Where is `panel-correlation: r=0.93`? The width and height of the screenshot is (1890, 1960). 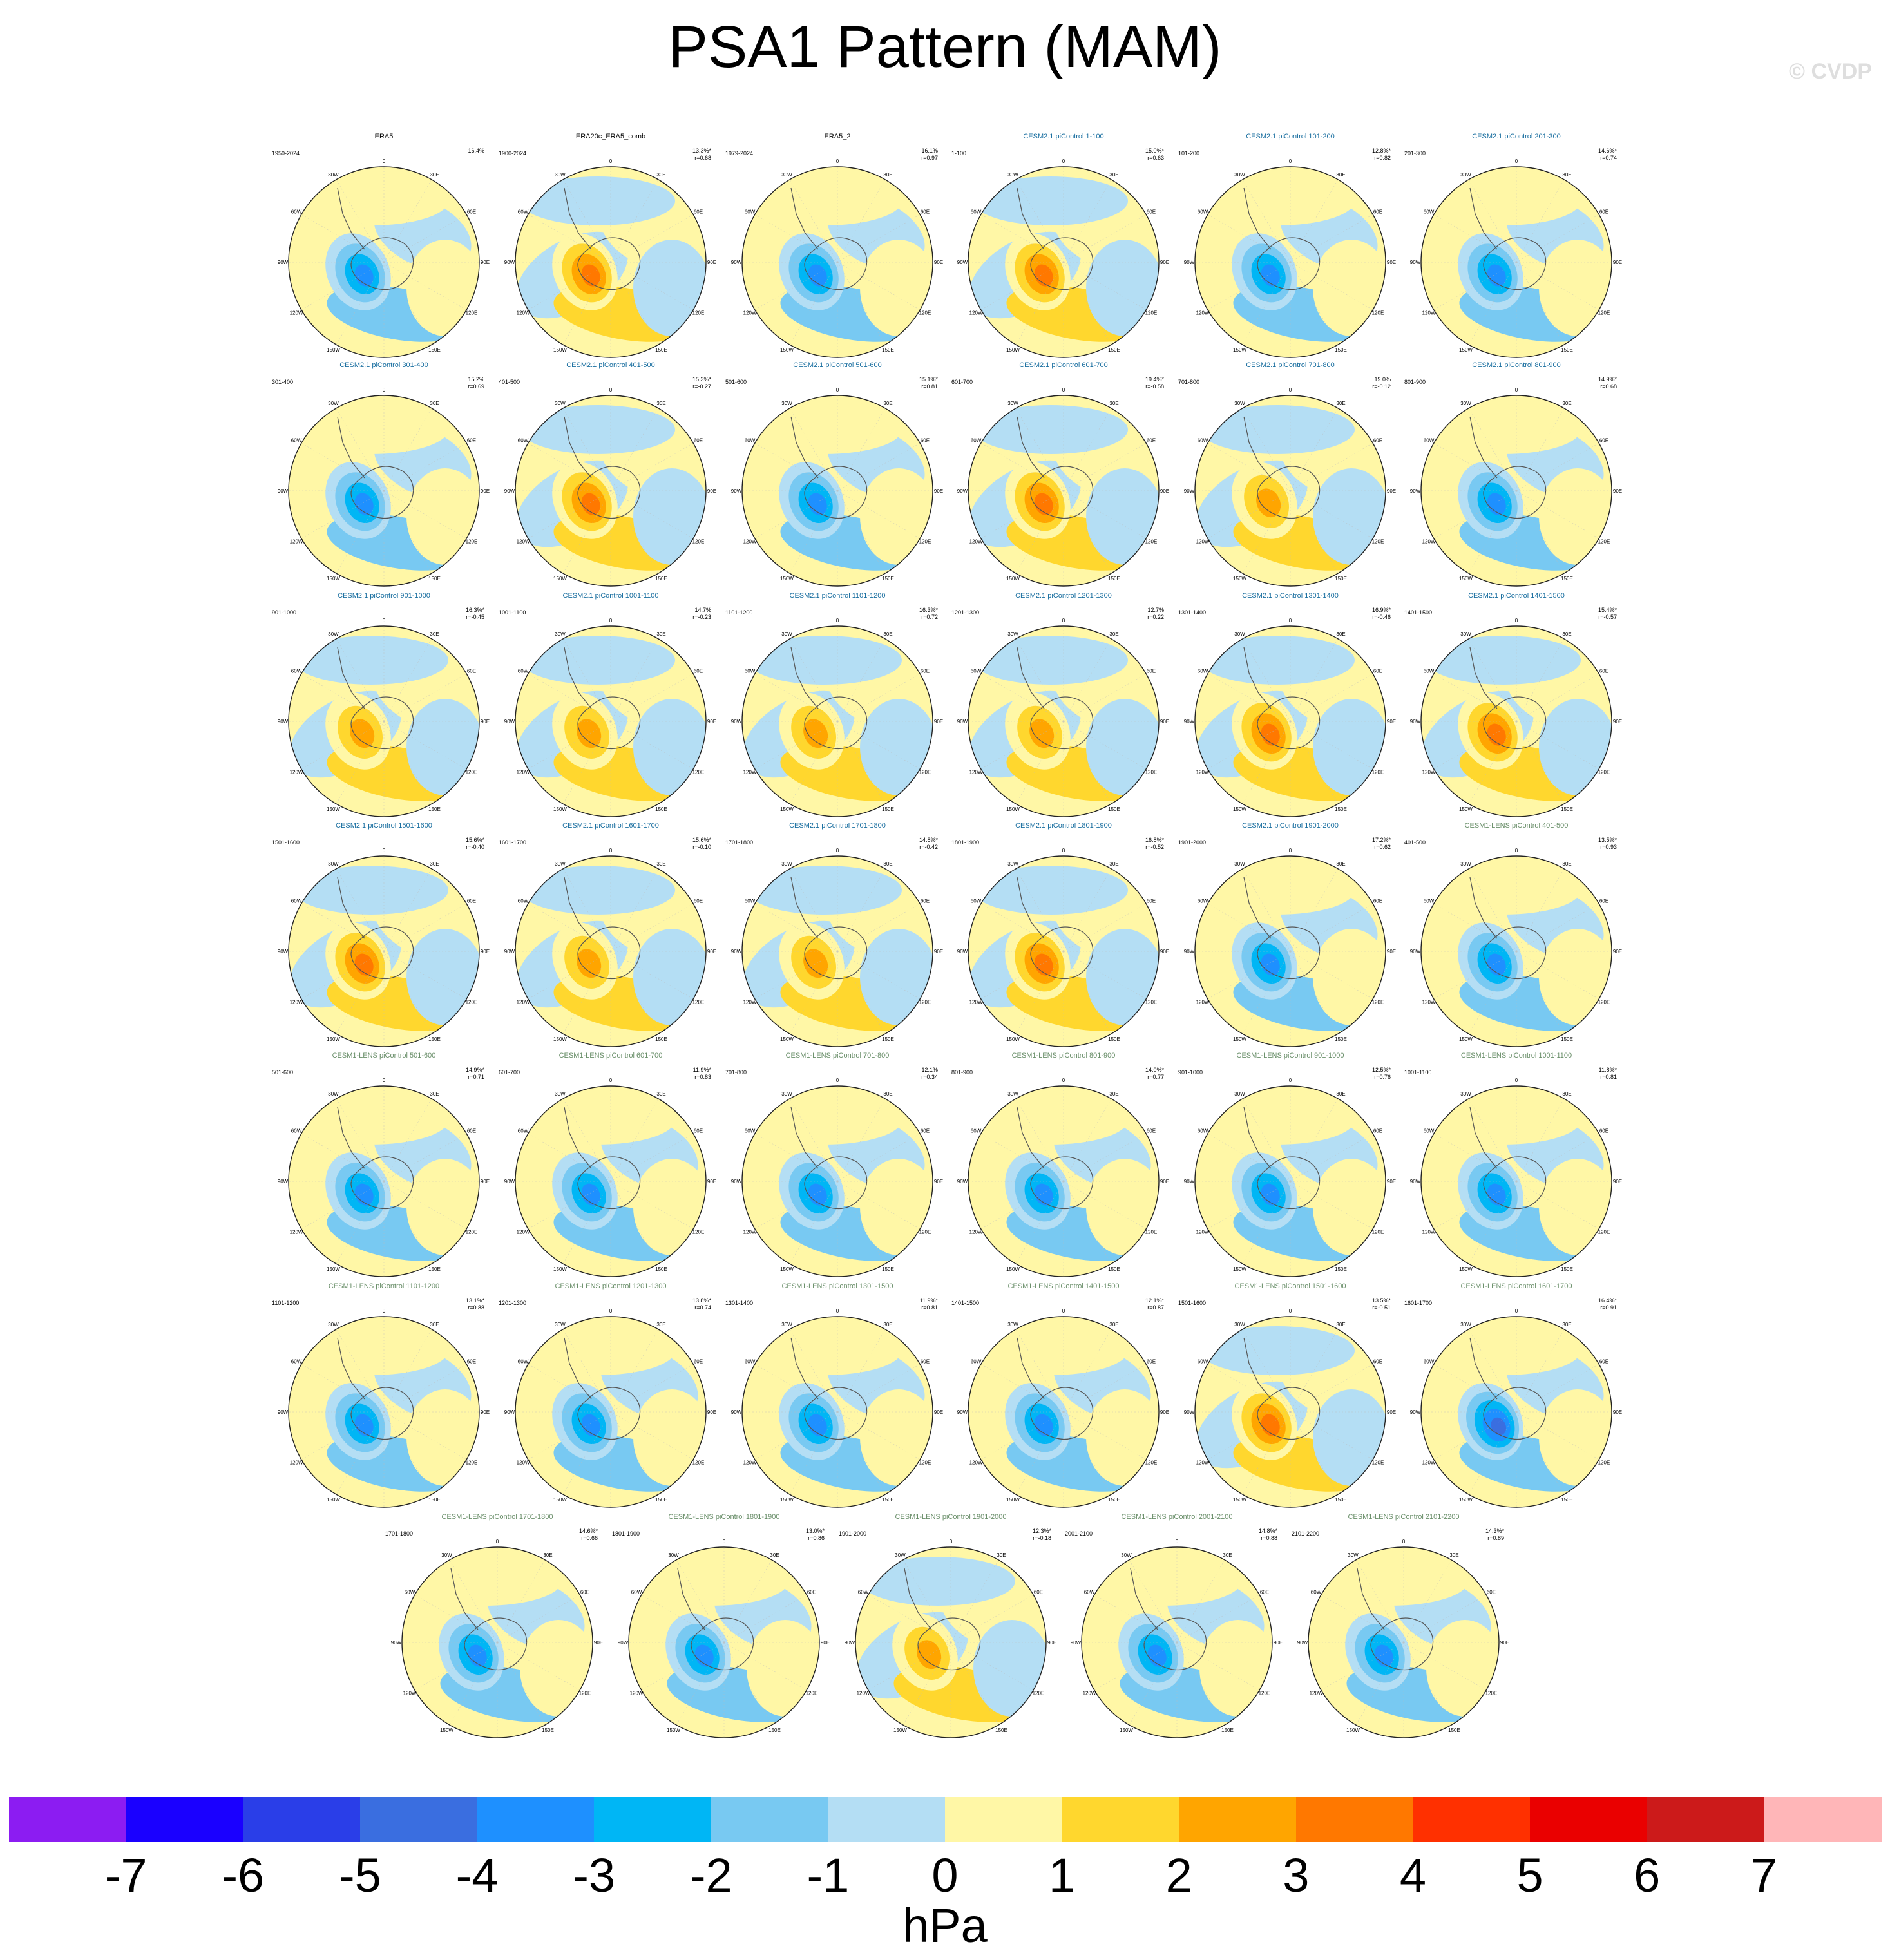
panel-correlation: r=0.93 is located at coordinates (1608, 847).